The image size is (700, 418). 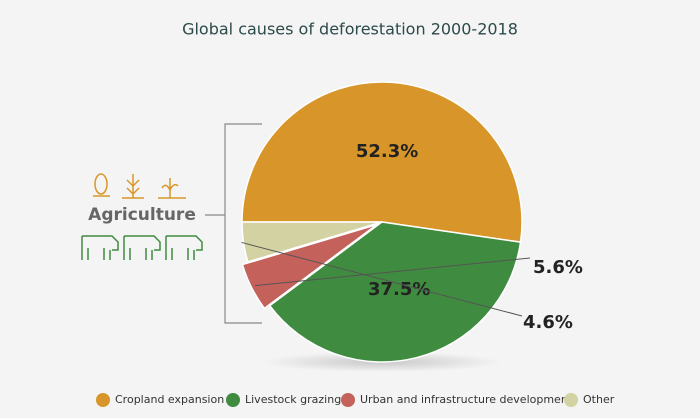 What do you see at coordinates (558, 267) in the screenshot?
I see `value-label: 5.6%` at bounding box center [558, 267].